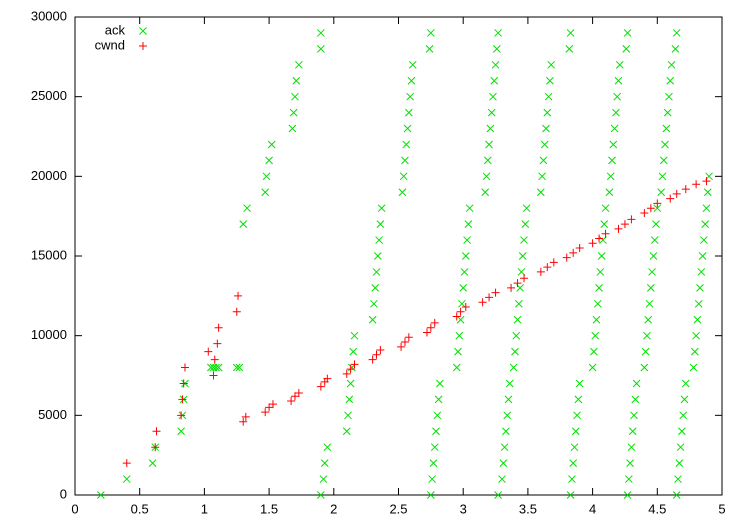 The width and height of the screenshot is (750, 525). What do you see at coordinates (49, 334) in the screenshot?
I see `y-tick-label: 10000` at bounding box center [49, 334].